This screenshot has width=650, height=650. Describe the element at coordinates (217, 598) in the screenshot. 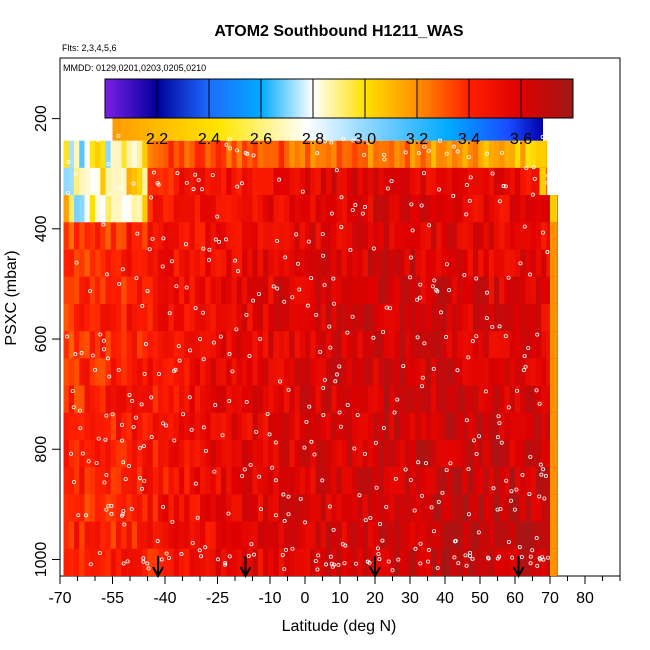

I see `x-tick-label: -25` at that location.